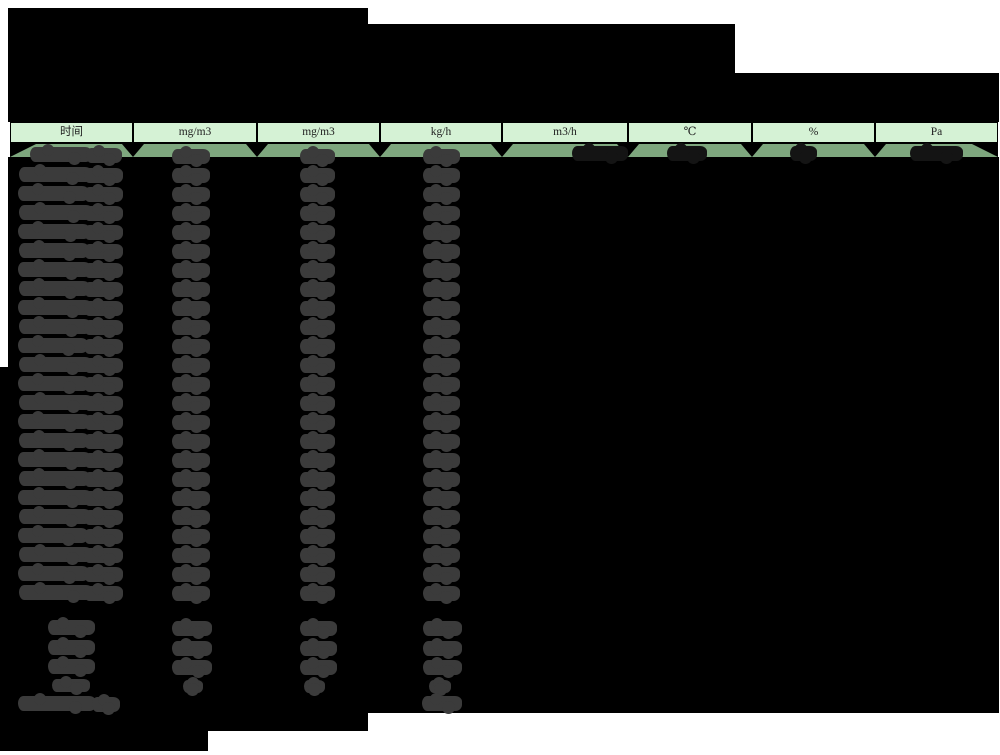 The height and width of the screenshot is (755, 1000). What do you see at coordinates (318, 132) in the screenshot?
I see `column-header-mgm3-2: mg/m3` at bounding box center [318, 132].